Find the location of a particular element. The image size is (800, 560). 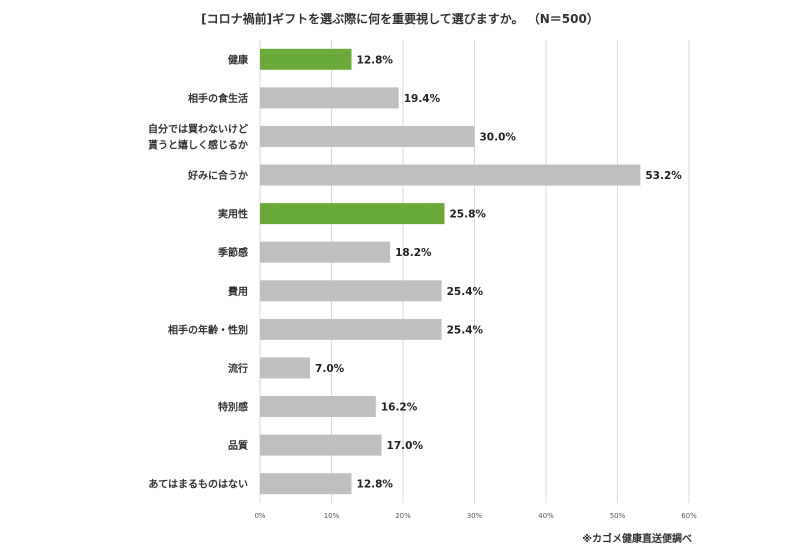

category-label: 実用性 is located at coordinates (233, 214).